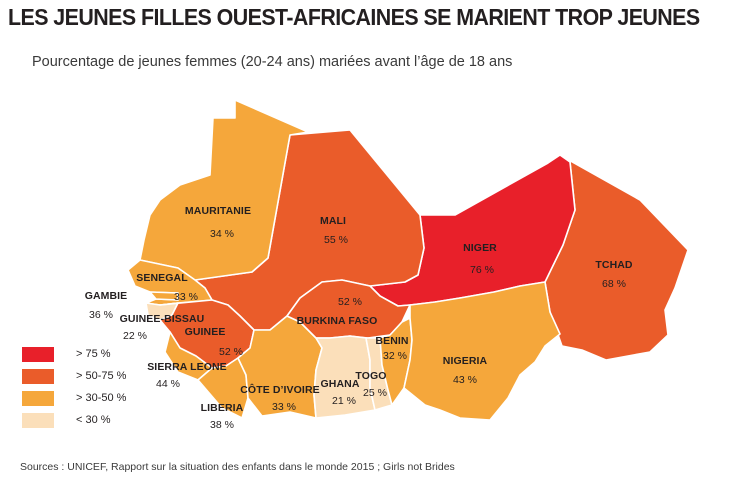 The height and width of the screenshot is (482, 730). Describe the element at coordinates (224, 190) in the screenshot. I see `country-mauritanie` at that location.